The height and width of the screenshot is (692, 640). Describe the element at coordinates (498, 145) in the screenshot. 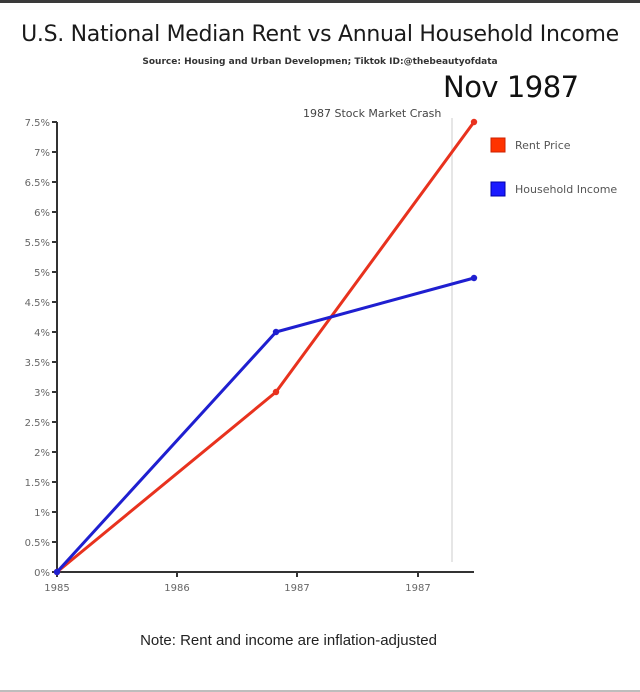

I see `legend-swatch-rent` at that location.